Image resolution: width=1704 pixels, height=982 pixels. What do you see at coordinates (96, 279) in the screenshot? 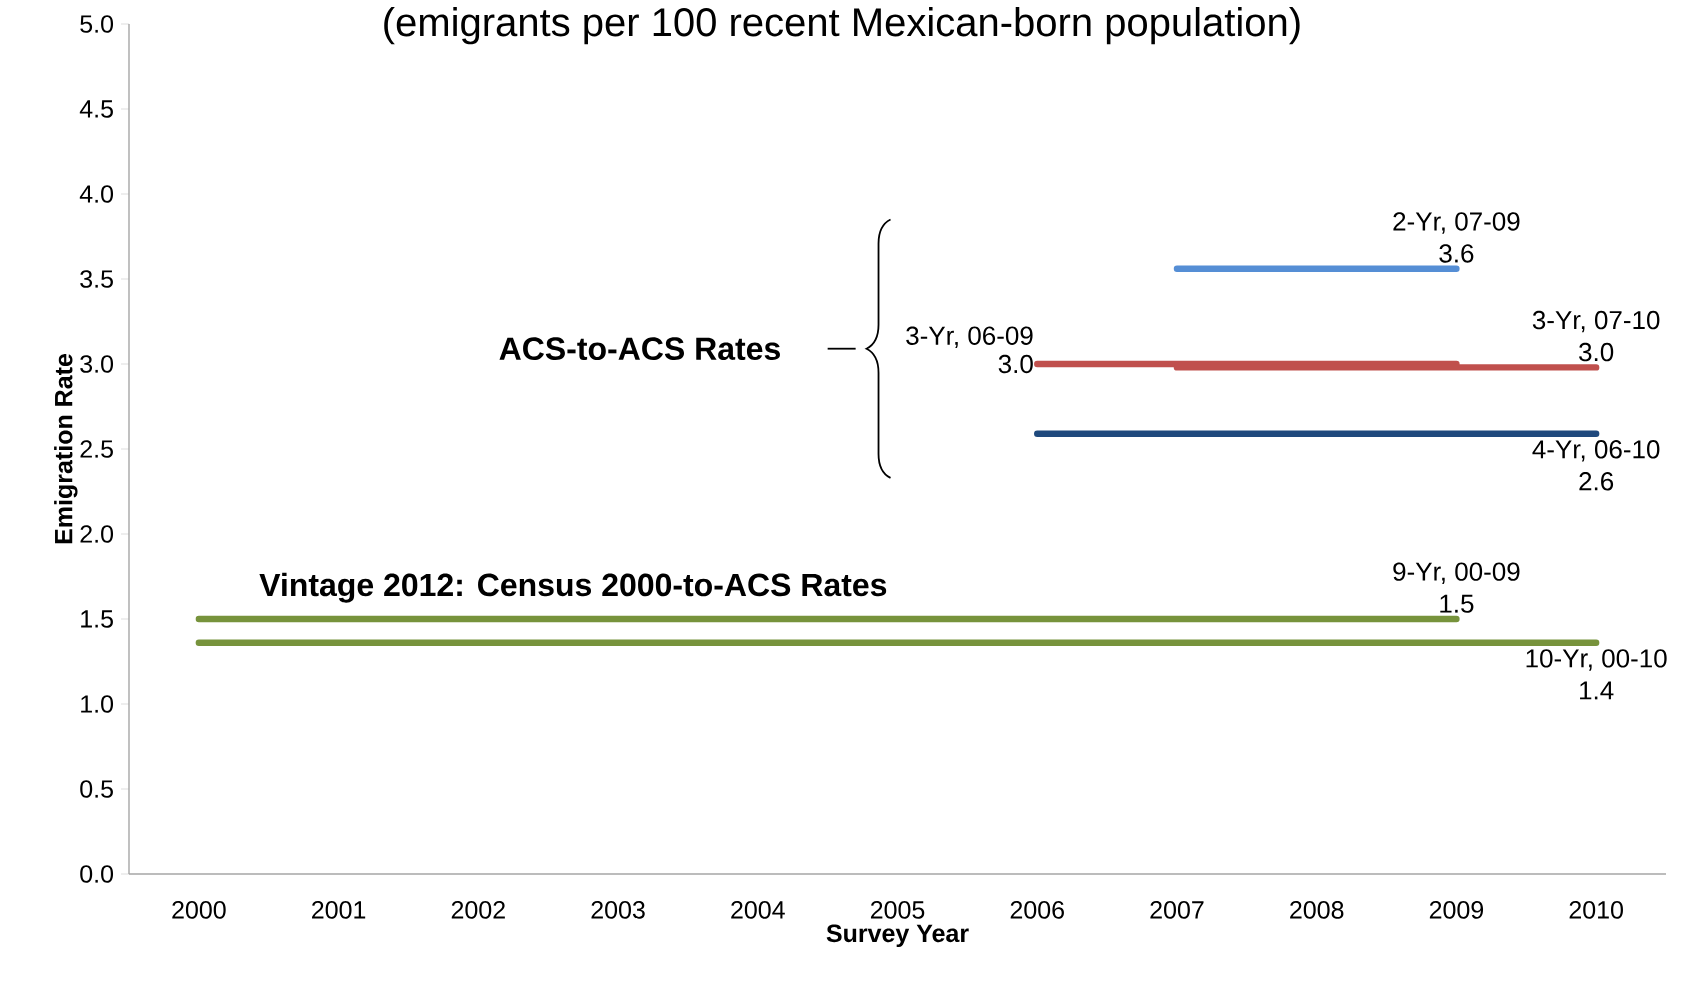
I see `y-tick-label: 3.5` at bounding box center [96, 279].